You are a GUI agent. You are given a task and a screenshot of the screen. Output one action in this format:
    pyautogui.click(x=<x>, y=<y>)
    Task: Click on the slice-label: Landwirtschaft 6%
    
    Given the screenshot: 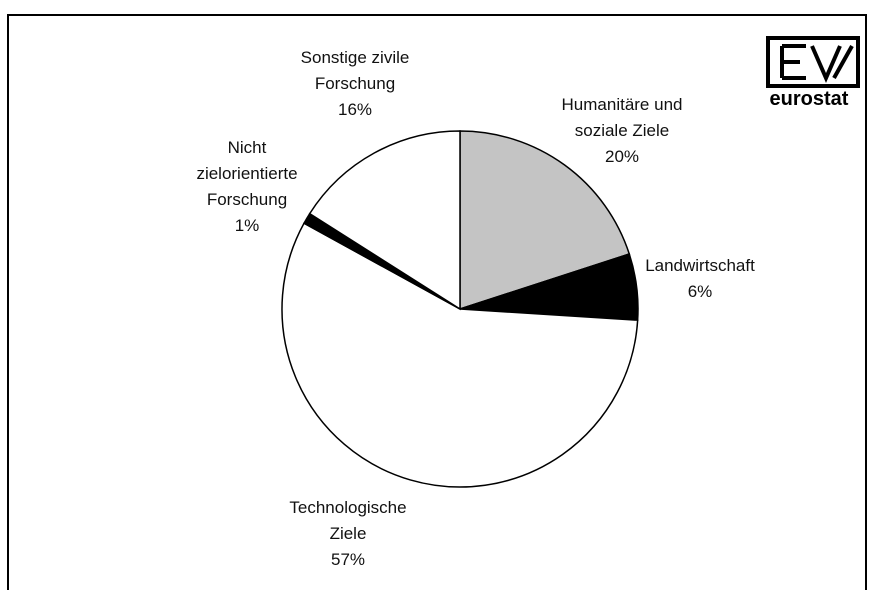 What is the action you would take?
    pyautogui.click(x=700, y=279)
    